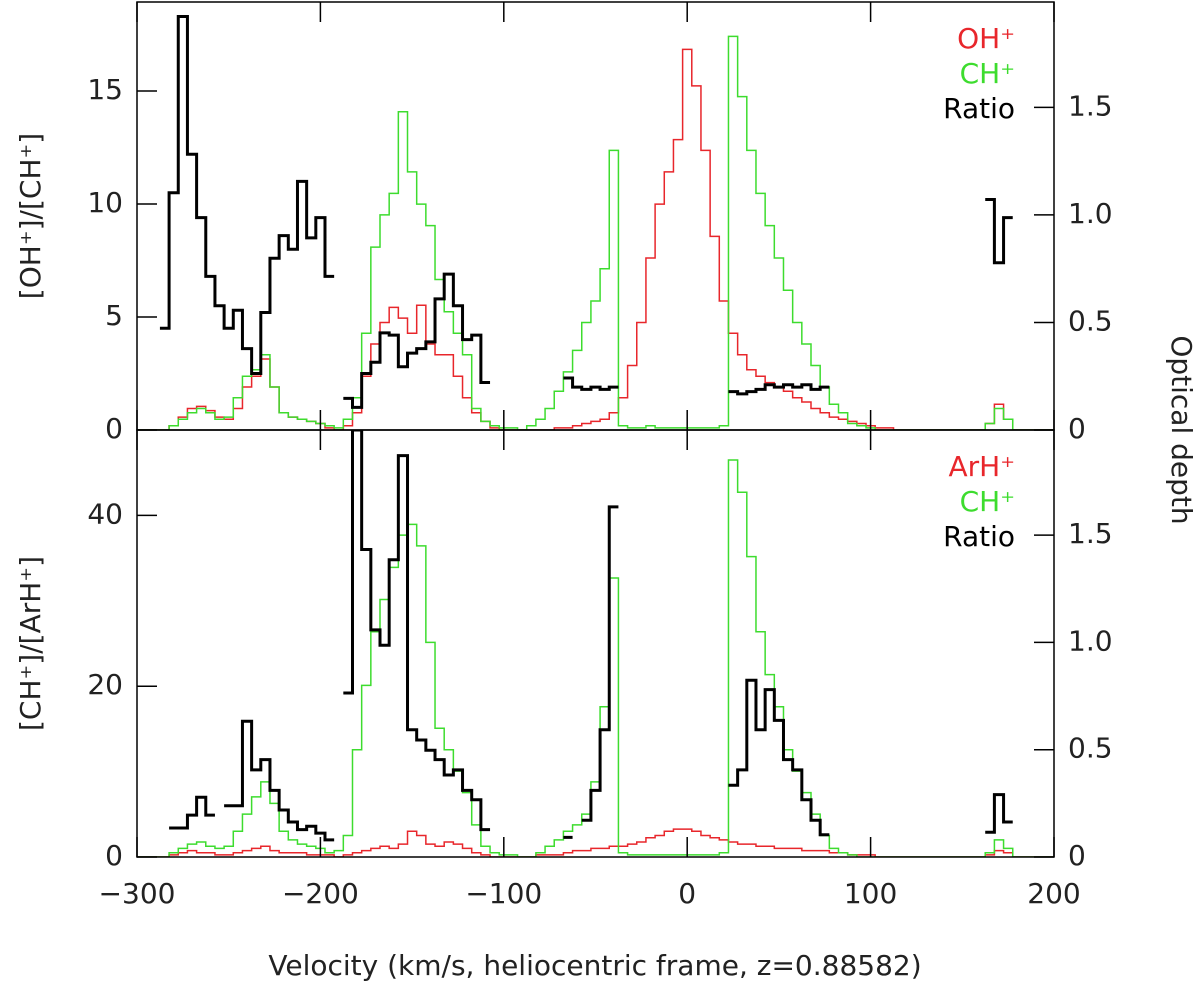 This screenshot has width=1200, height=989. What do you see at coordinates (320, 893) in the screenshot?
I see `x-tick-label: −200` at bounding box center [320, 893].